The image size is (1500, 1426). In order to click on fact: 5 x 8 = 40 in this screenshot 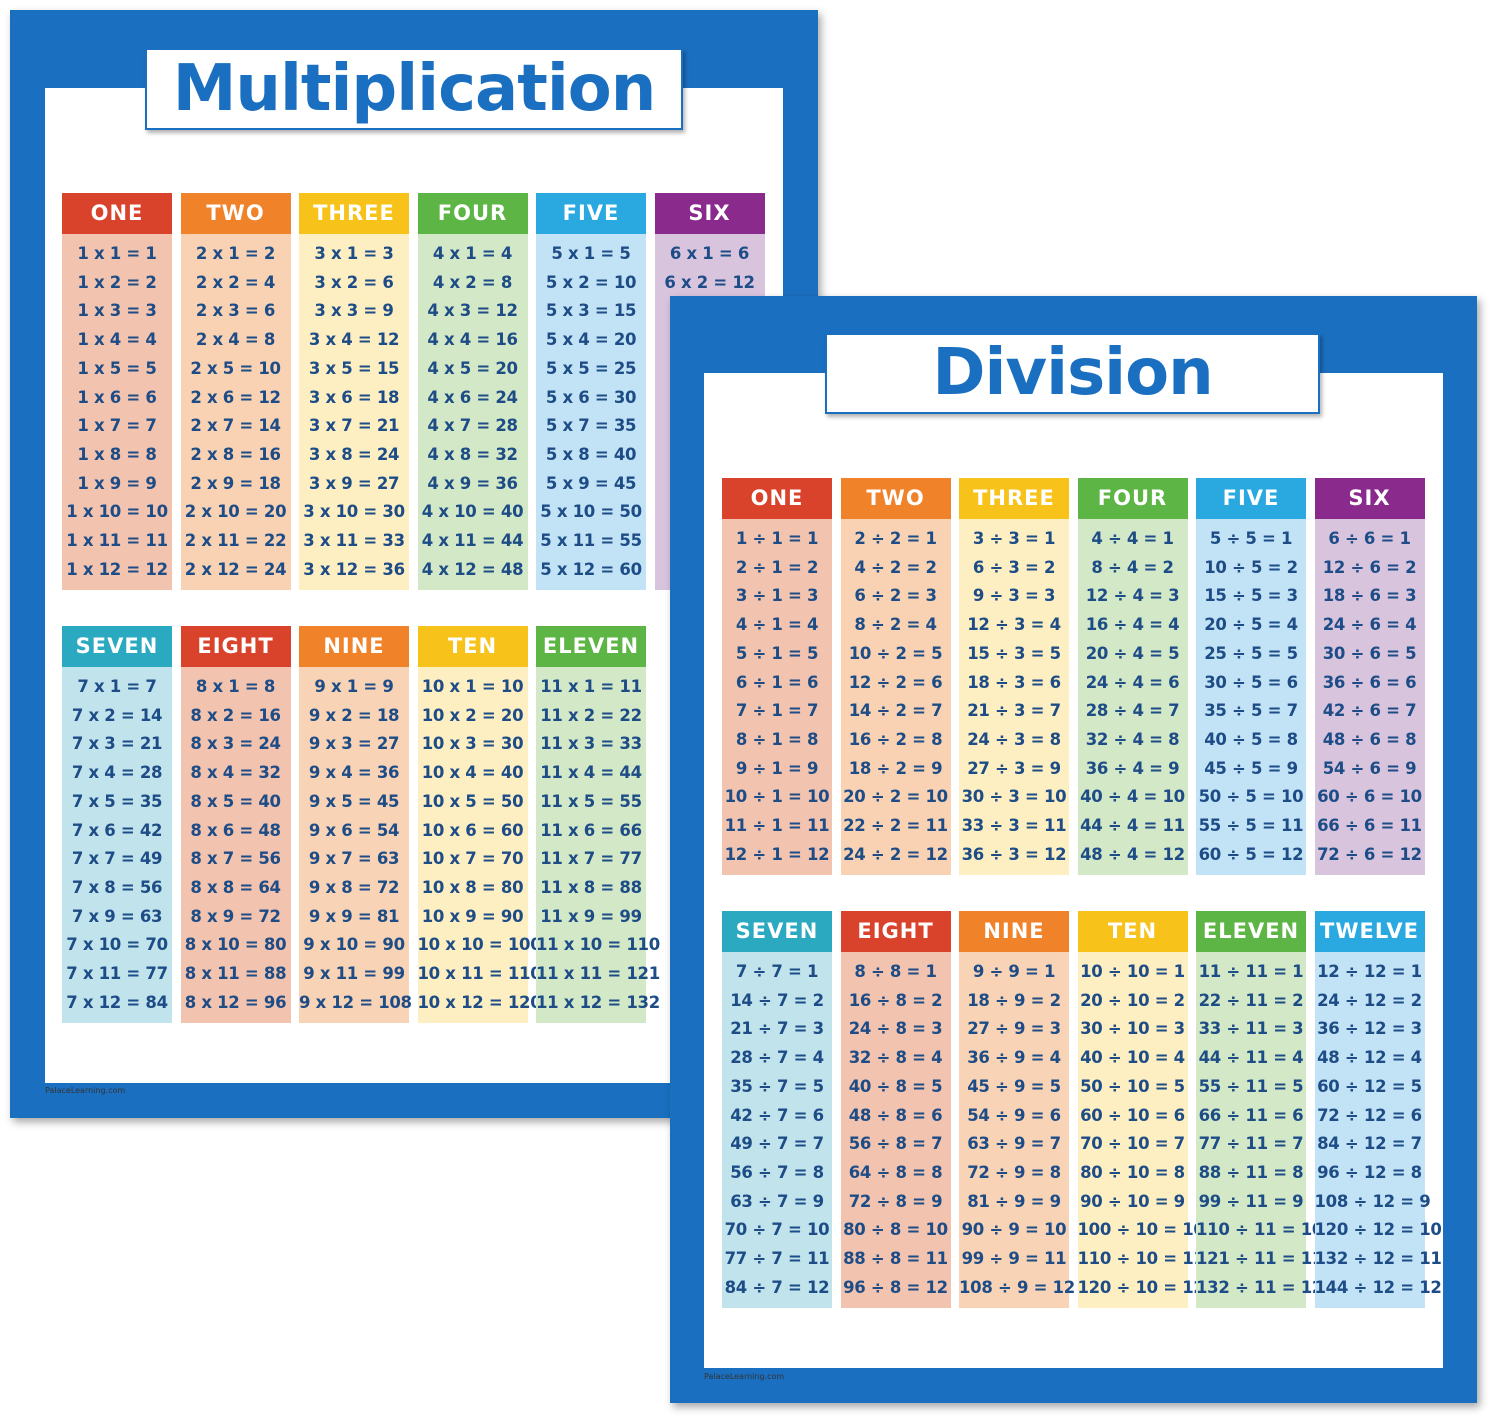, I will do `click(591, 454)`.